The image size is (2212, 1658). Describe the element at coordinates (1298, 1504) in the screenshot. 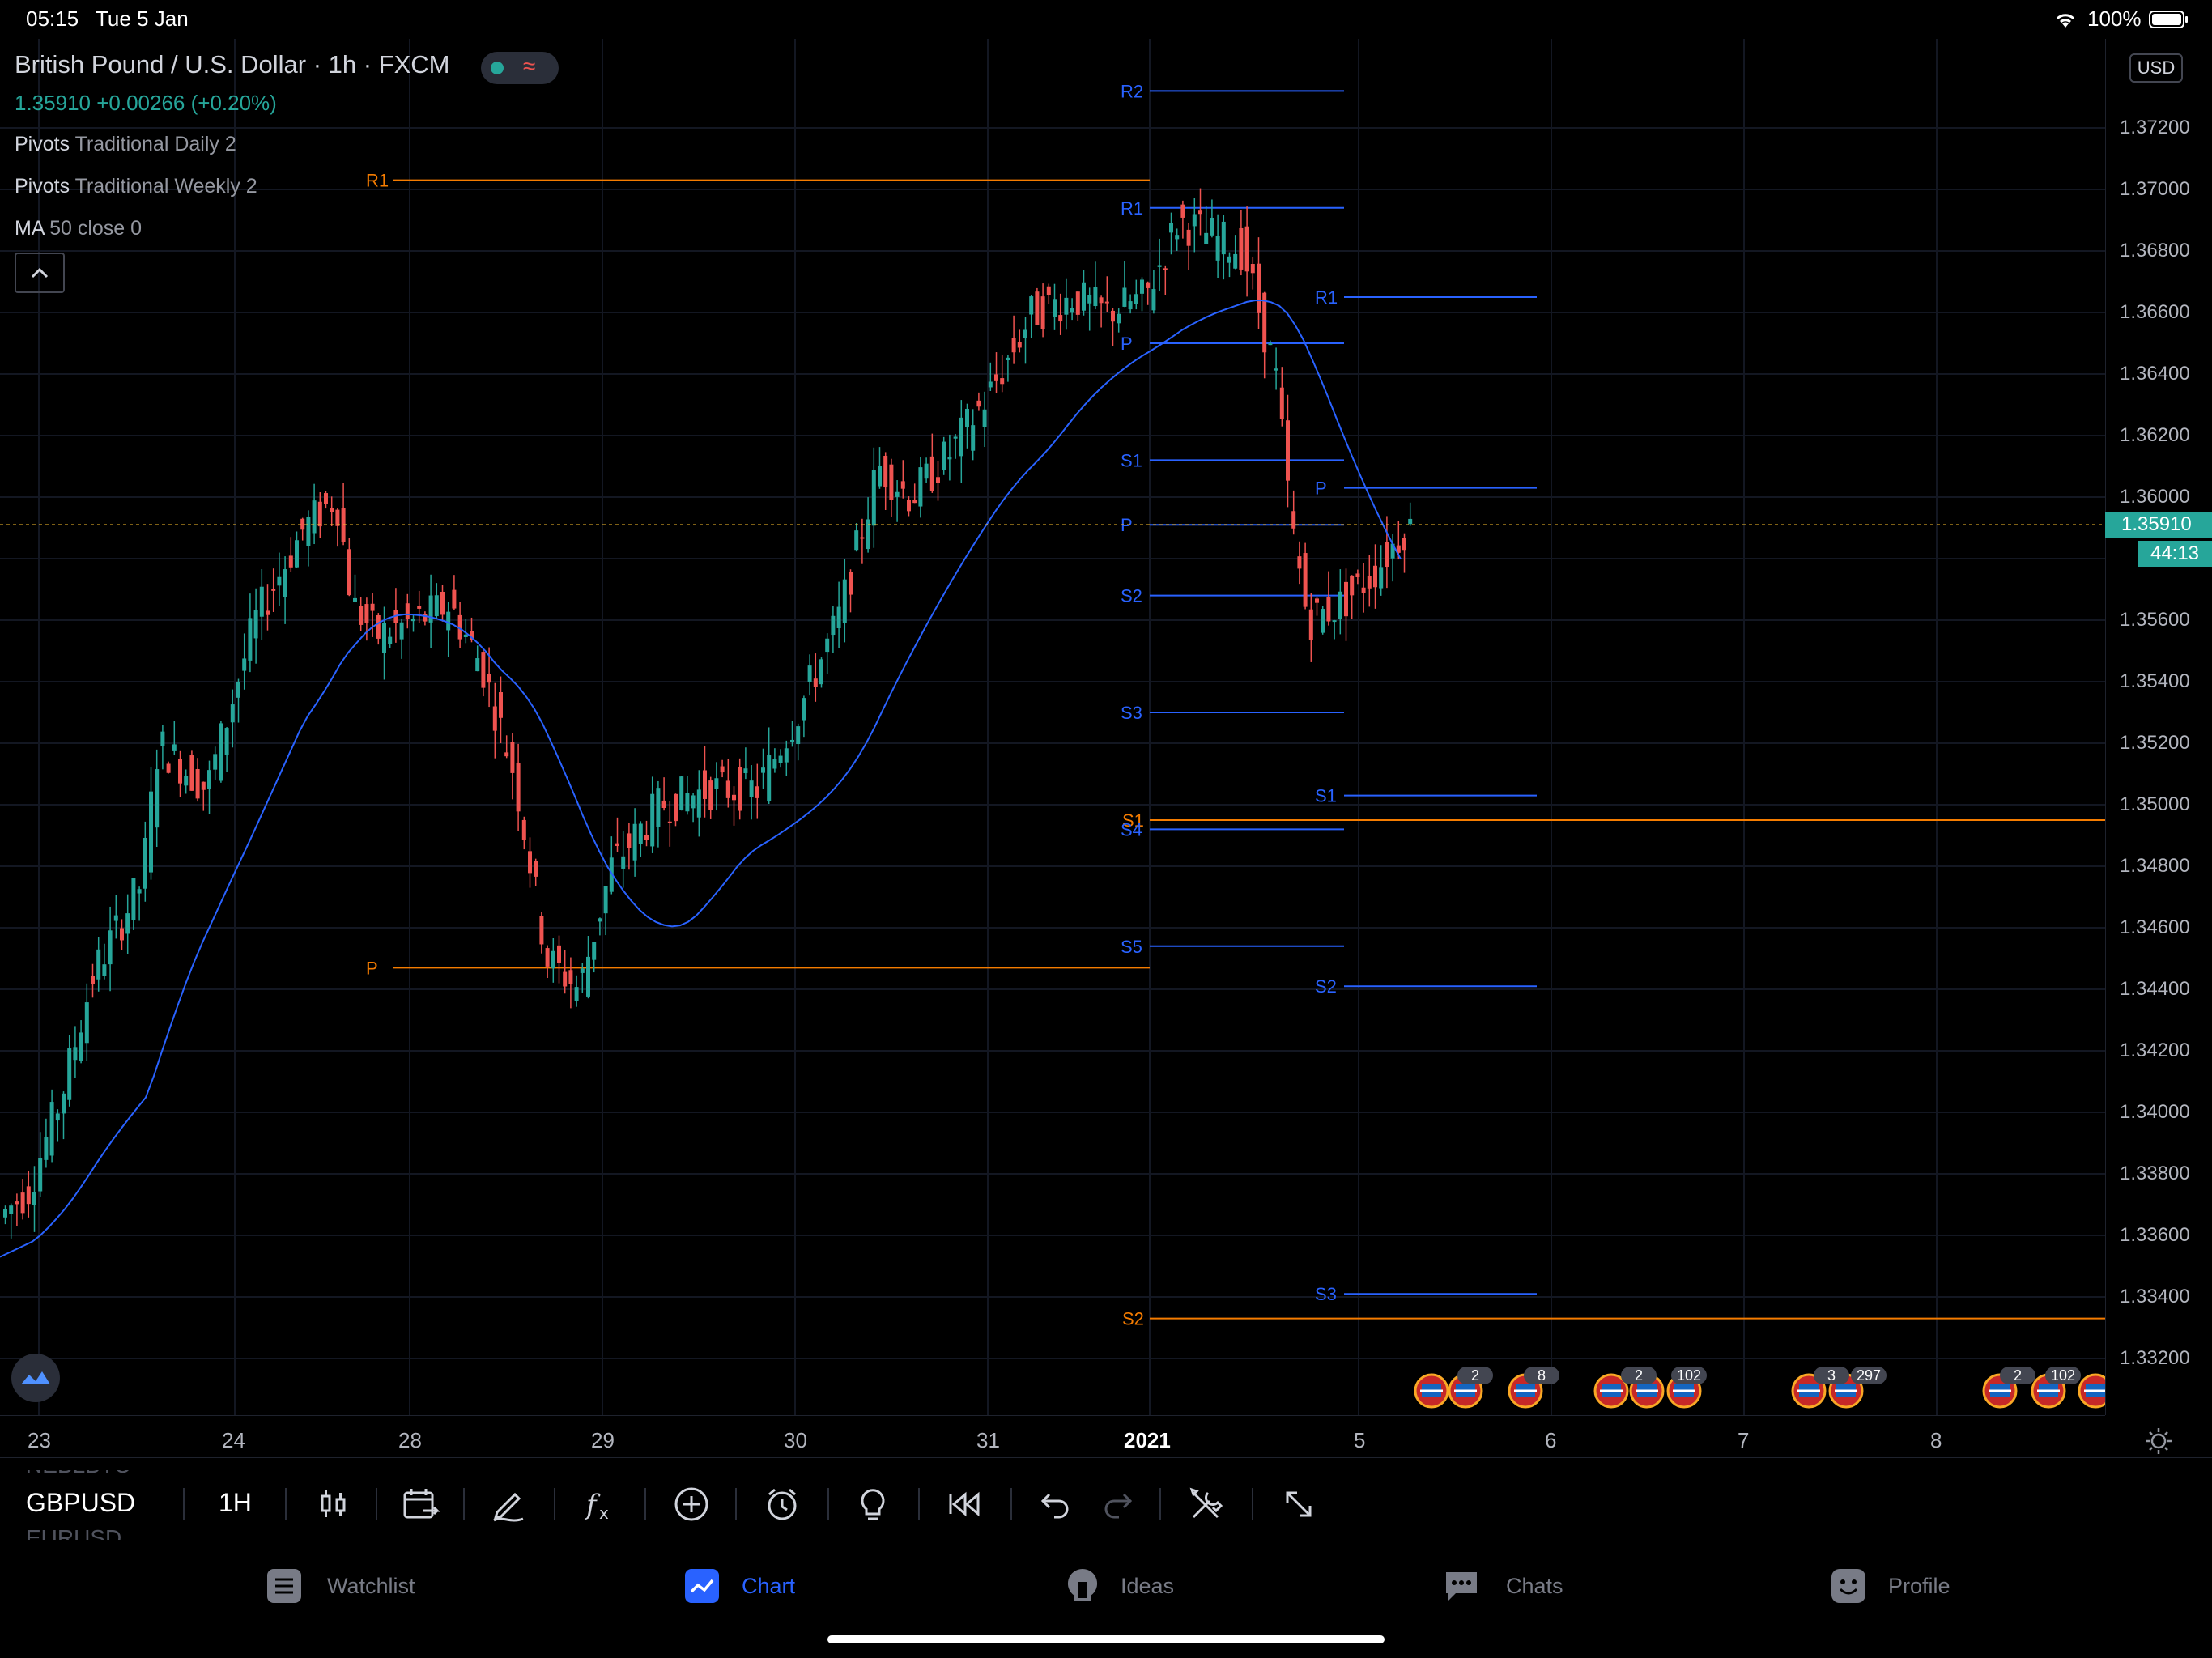

I see `fullscreen-icon` at that location.